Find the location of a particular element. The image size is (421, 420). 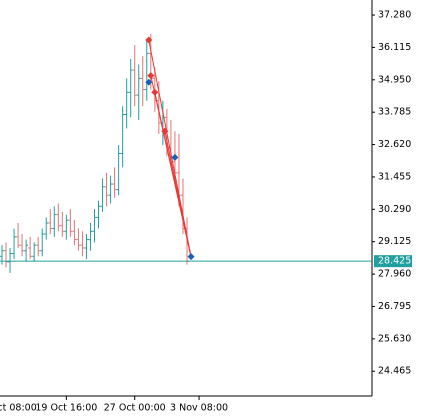

last-price-box is located at coordinates (393, 261).